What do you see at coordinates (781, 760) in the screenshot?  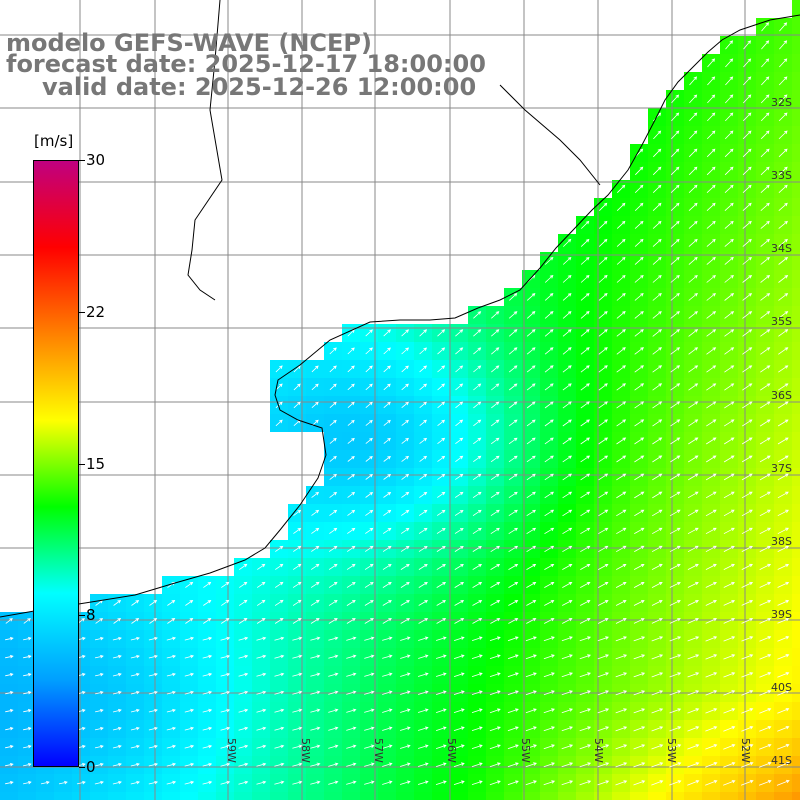 I see `latitude-label: 41S` at bounding box center [781, 760].